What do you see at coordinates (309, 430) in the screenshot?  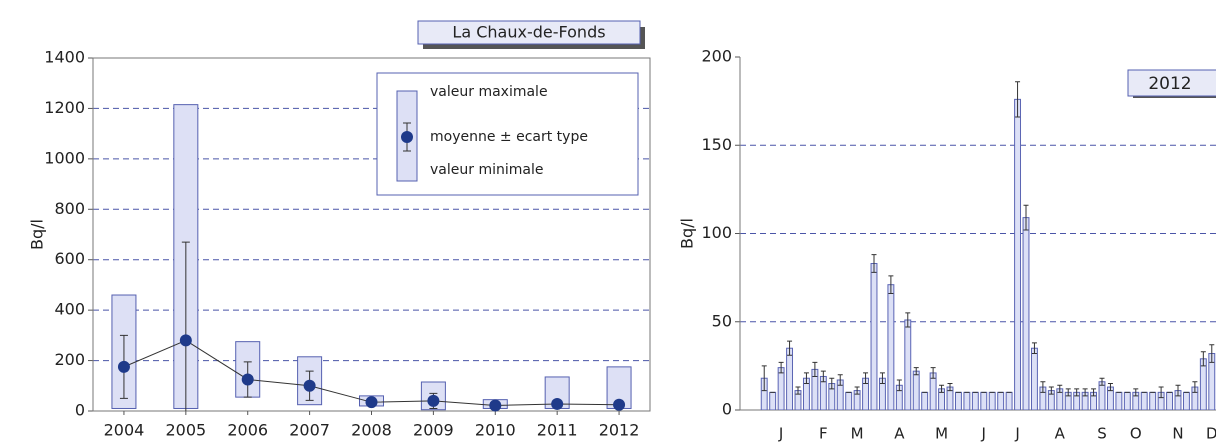 I see `x-tick-label: 2007` at bounding box center [309, 430].